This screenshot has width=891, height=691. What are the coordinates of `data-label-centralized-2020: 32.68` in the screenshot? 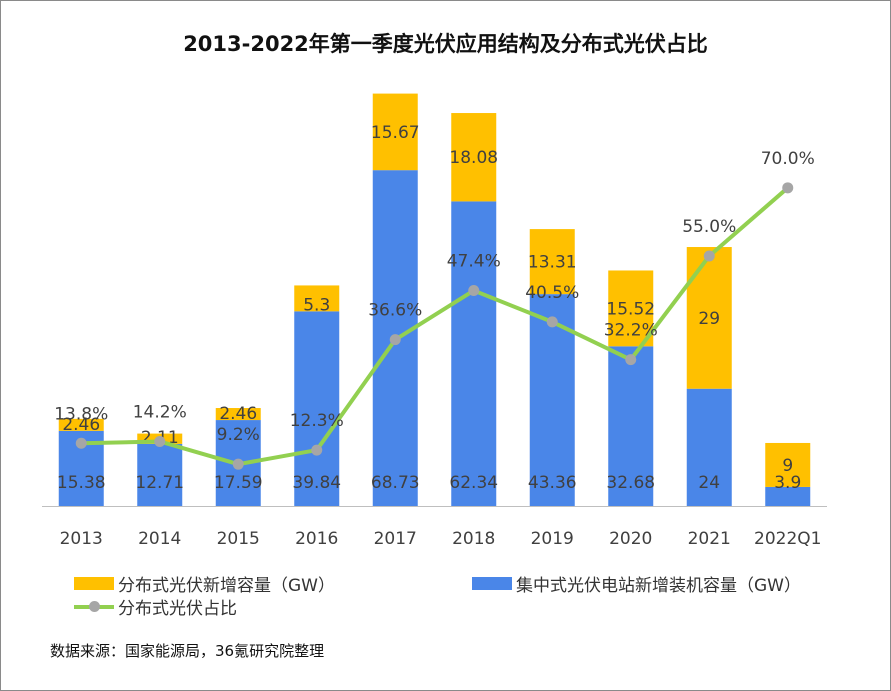 It's located at (630, 483).